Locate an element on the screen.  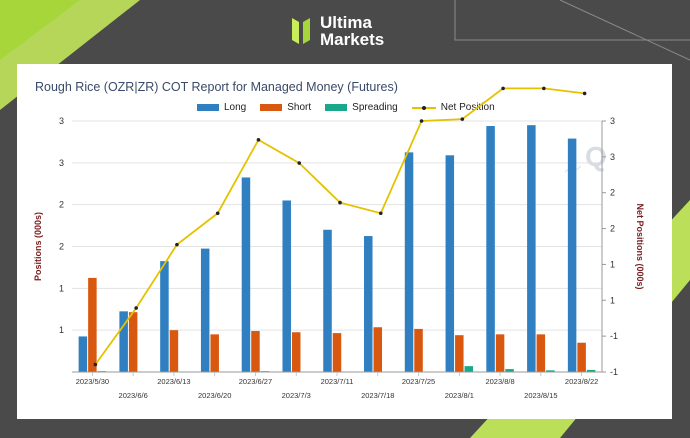
brand-line-1: Ultima is located at coordinates (346, 22).